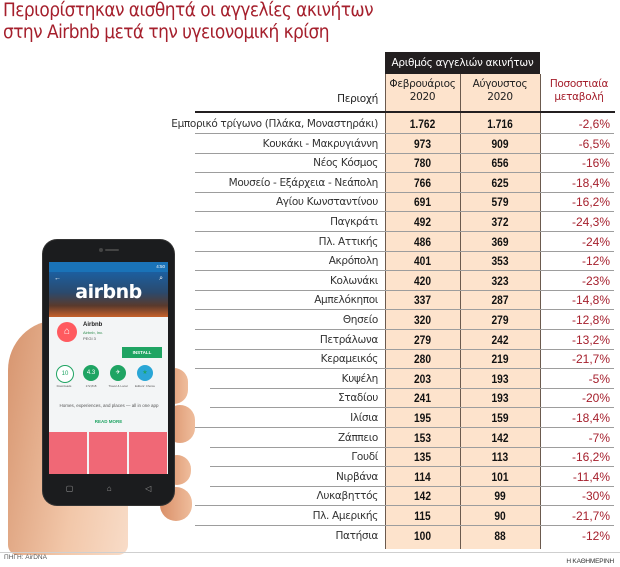 The width and height of the screenshot is (620, 567). Describe the element at coordinates (358, 398) in the screenshot. I see `region-name: Σταδίου` at that location.